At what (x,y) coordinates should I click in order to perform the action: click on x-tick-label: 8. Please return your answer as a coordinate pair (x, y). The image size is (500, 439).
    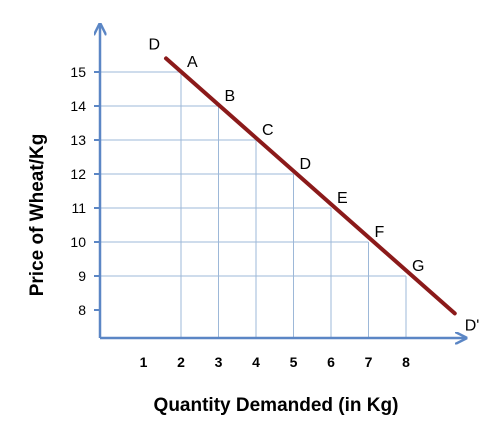
    Looking at the image, I should click on (406, 362).